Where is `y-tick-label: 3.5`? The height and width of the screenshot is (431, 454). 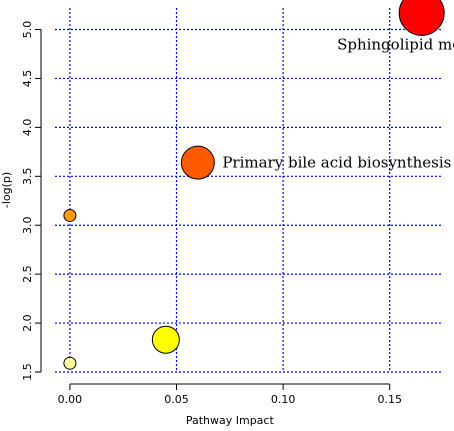 y-tick-label: 3.5 is located at coordinates (27, 177).